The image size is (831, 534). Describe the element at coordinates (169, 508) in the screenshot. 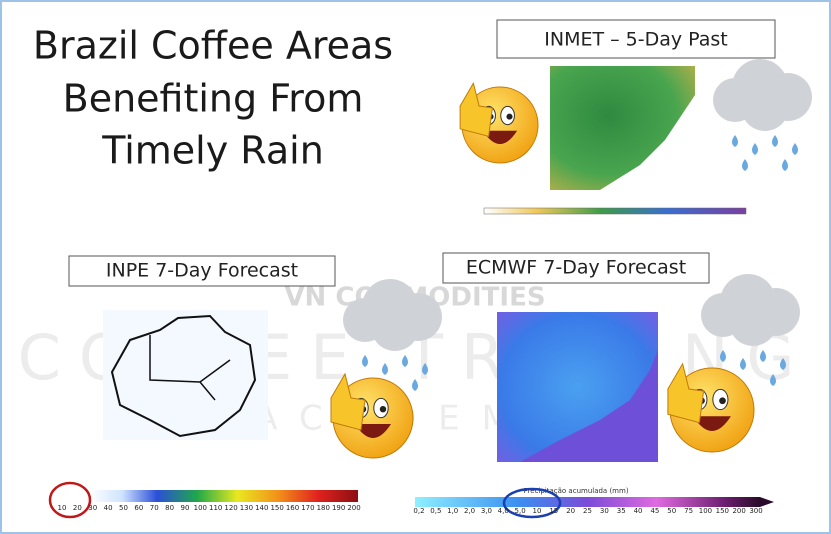

I see `scale-label: 80` at that location.